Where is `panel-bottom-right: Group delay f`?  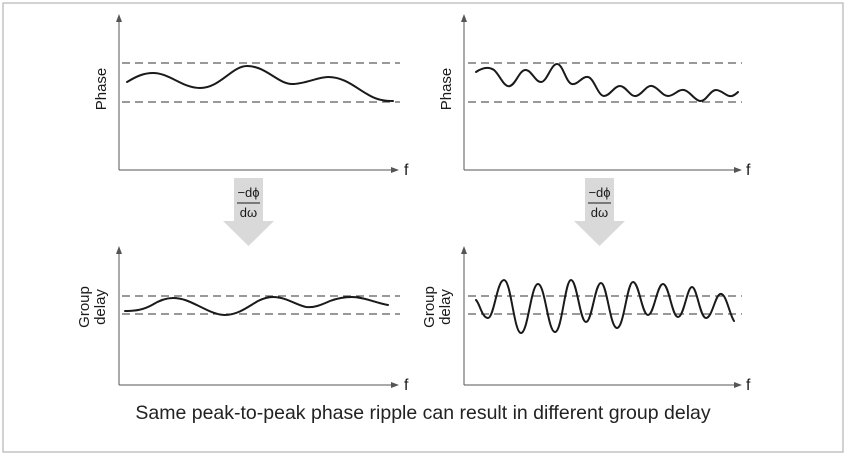
panel-bottom-right: Group delay f is located at coordinates (586, 320).